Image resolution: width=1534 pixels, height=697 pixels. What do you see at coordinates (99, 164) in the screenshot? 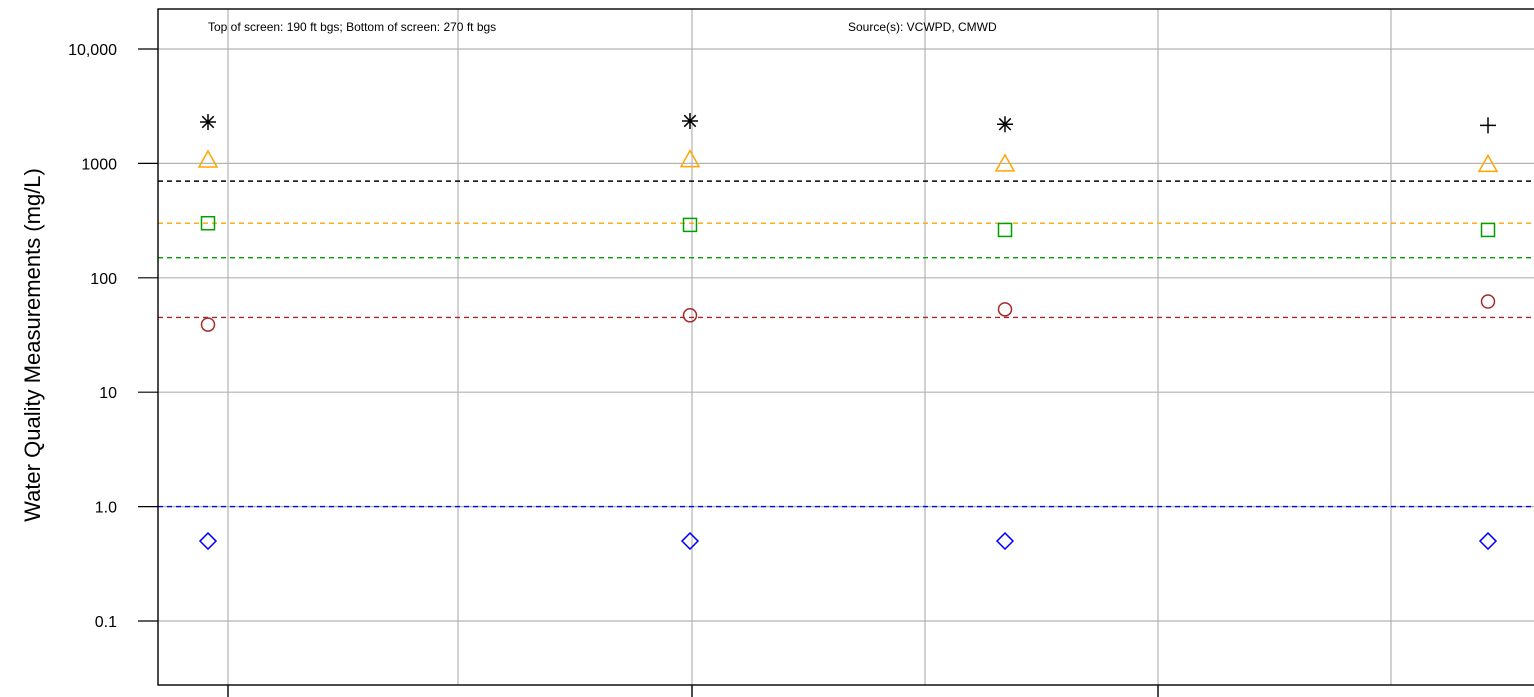
I see `y-tick-label: 1000` at bounding box center [99, 164].